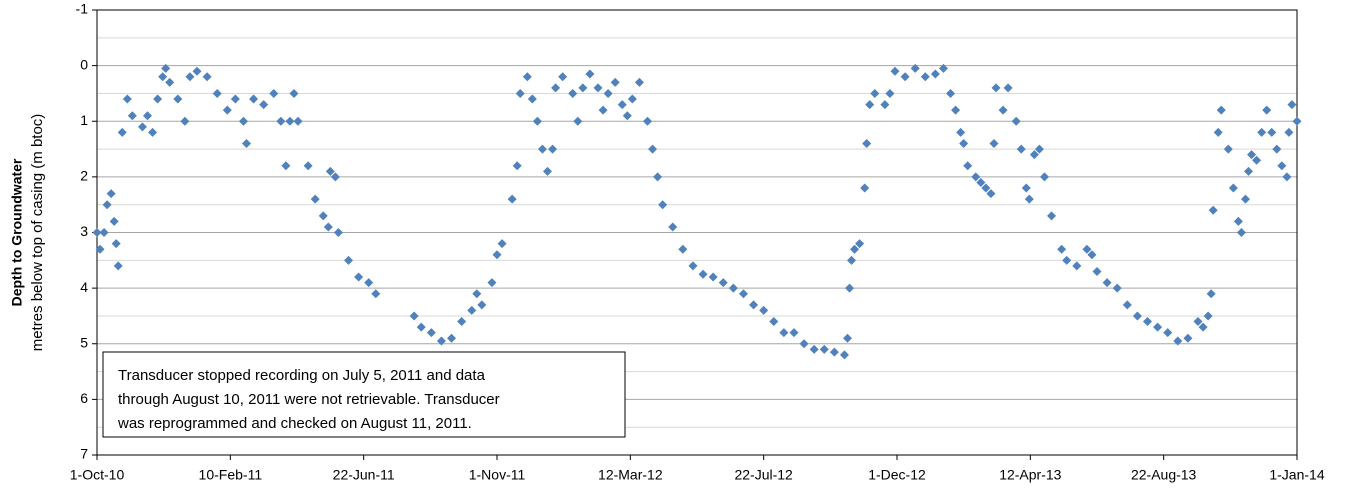 Image resolution: width=1346 pixels, height=490 pixels. What do you see at coordinates (97, 475) in the screenshot?
I see `x-tick-label: 1-Oct-10` at bounding box center [97, 475].